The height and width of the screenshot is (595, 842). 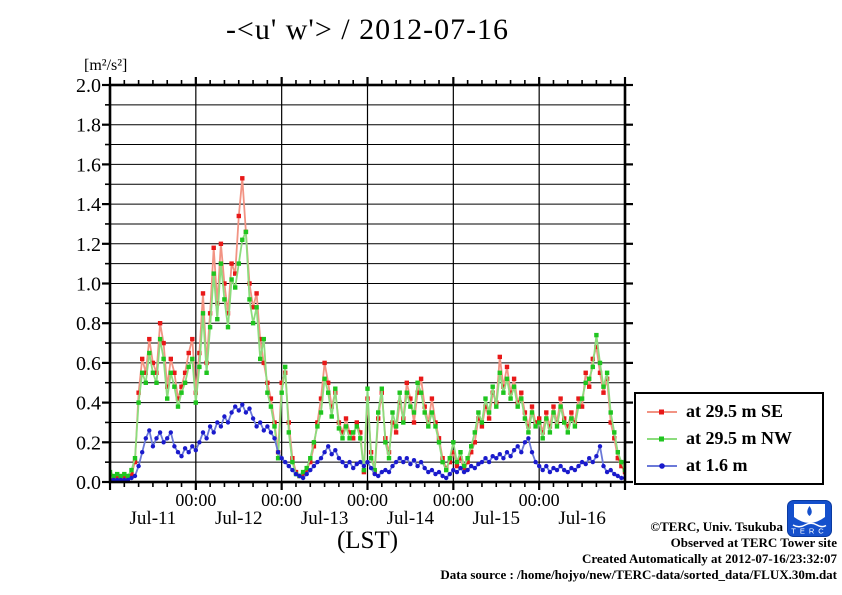 What do you see at coordinates (367, 540) in the screenshot?
I see `x-axis-label: (LST)` at bounding box center [367, 540].